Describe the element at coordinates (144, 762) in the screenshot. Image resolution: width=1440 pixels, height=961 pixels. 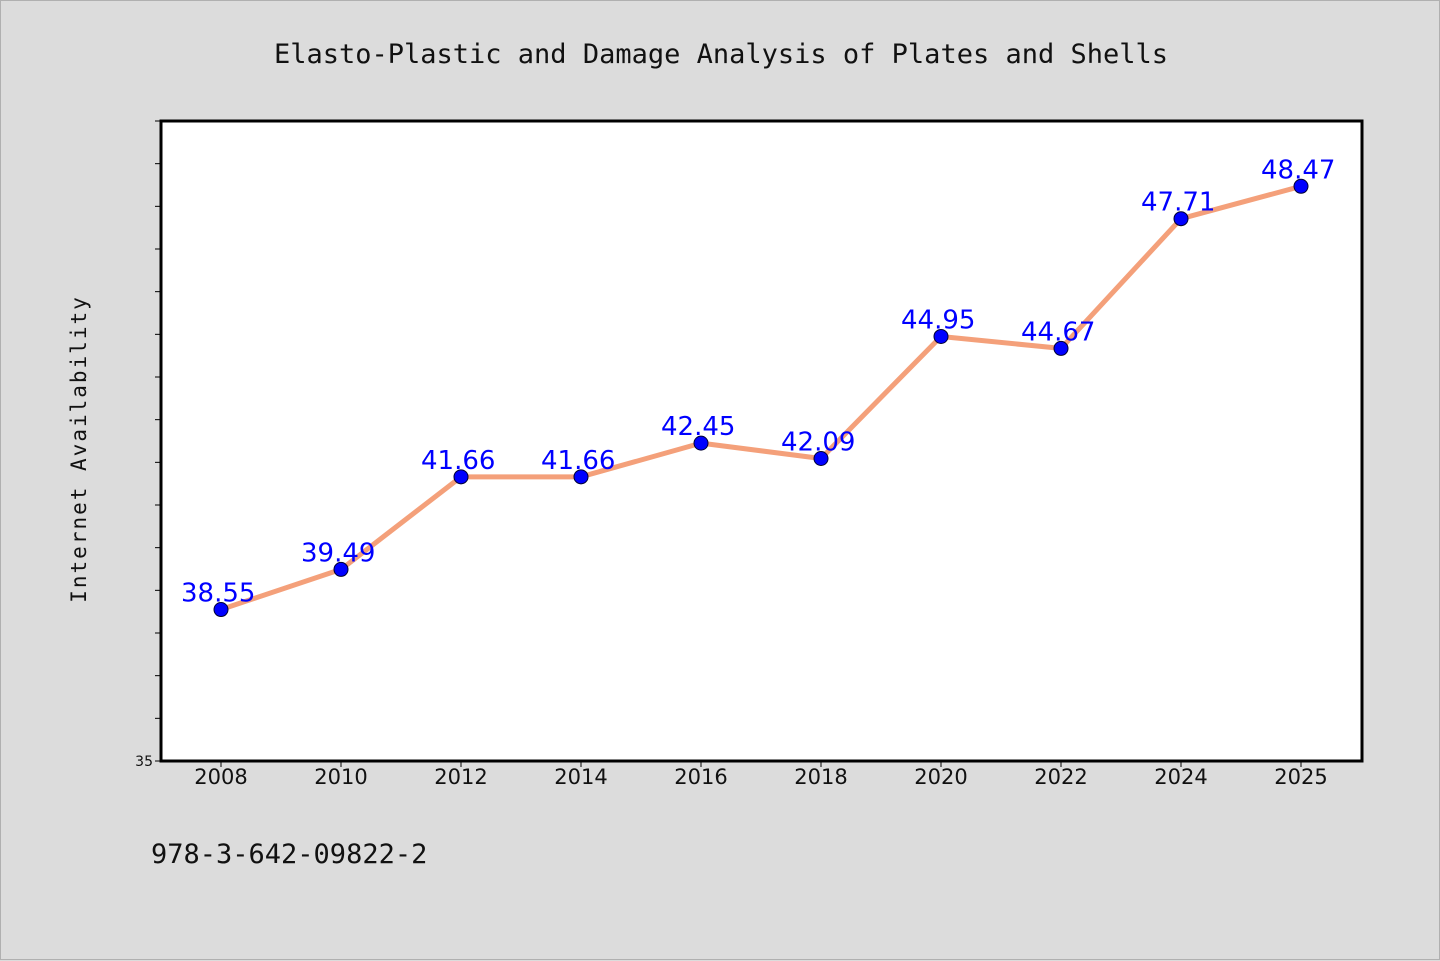
I see `y-tick-label: 35` at that location.